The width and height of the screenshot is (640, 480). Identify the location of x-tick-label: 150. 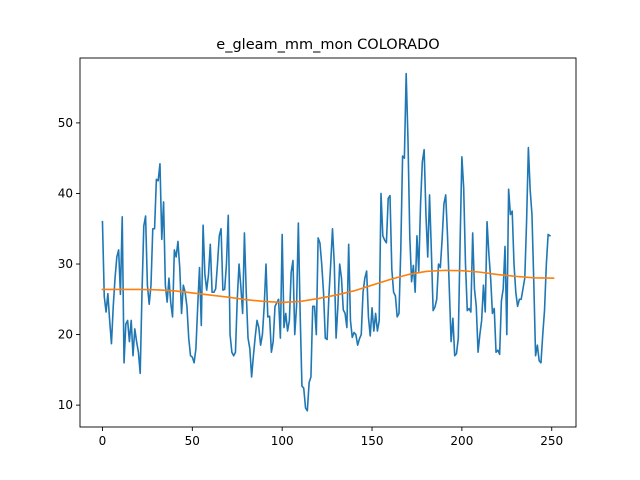
(372, 441).